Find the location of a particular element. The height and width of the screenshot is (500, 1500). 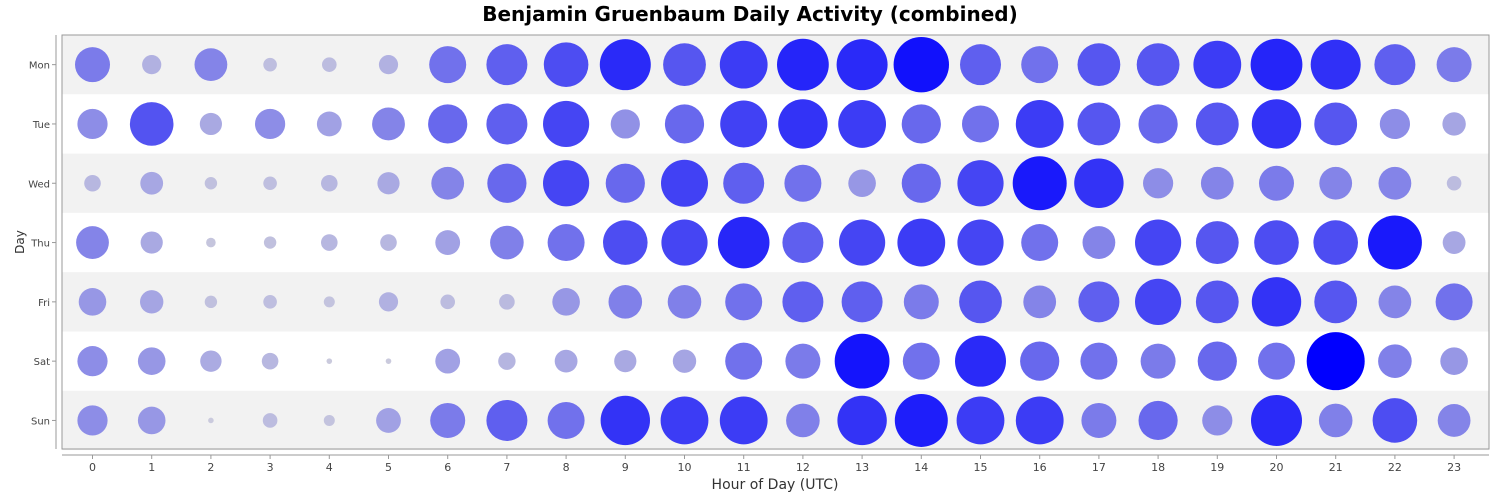

y-tick-label: Thu is located at coordinates (40, 244).